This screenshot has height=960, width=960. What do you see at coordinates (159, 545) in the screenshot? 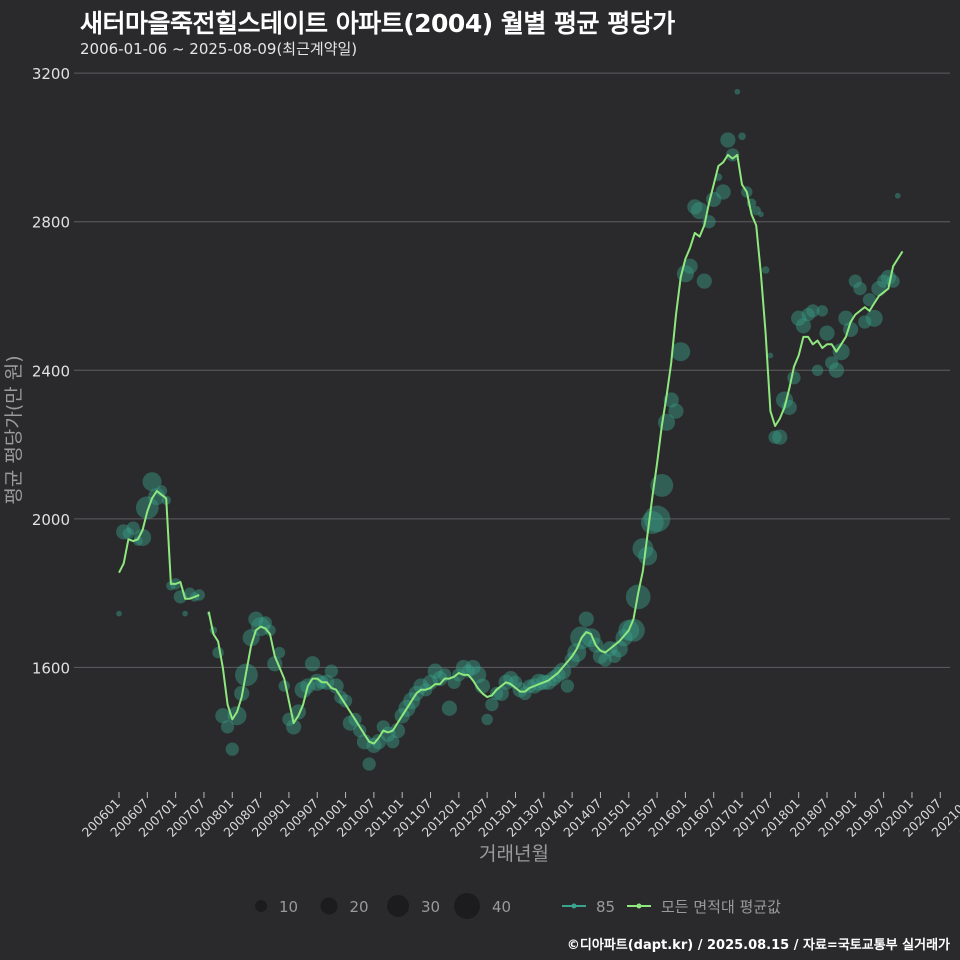
I see `average-line` at bounding box center [159, 545].